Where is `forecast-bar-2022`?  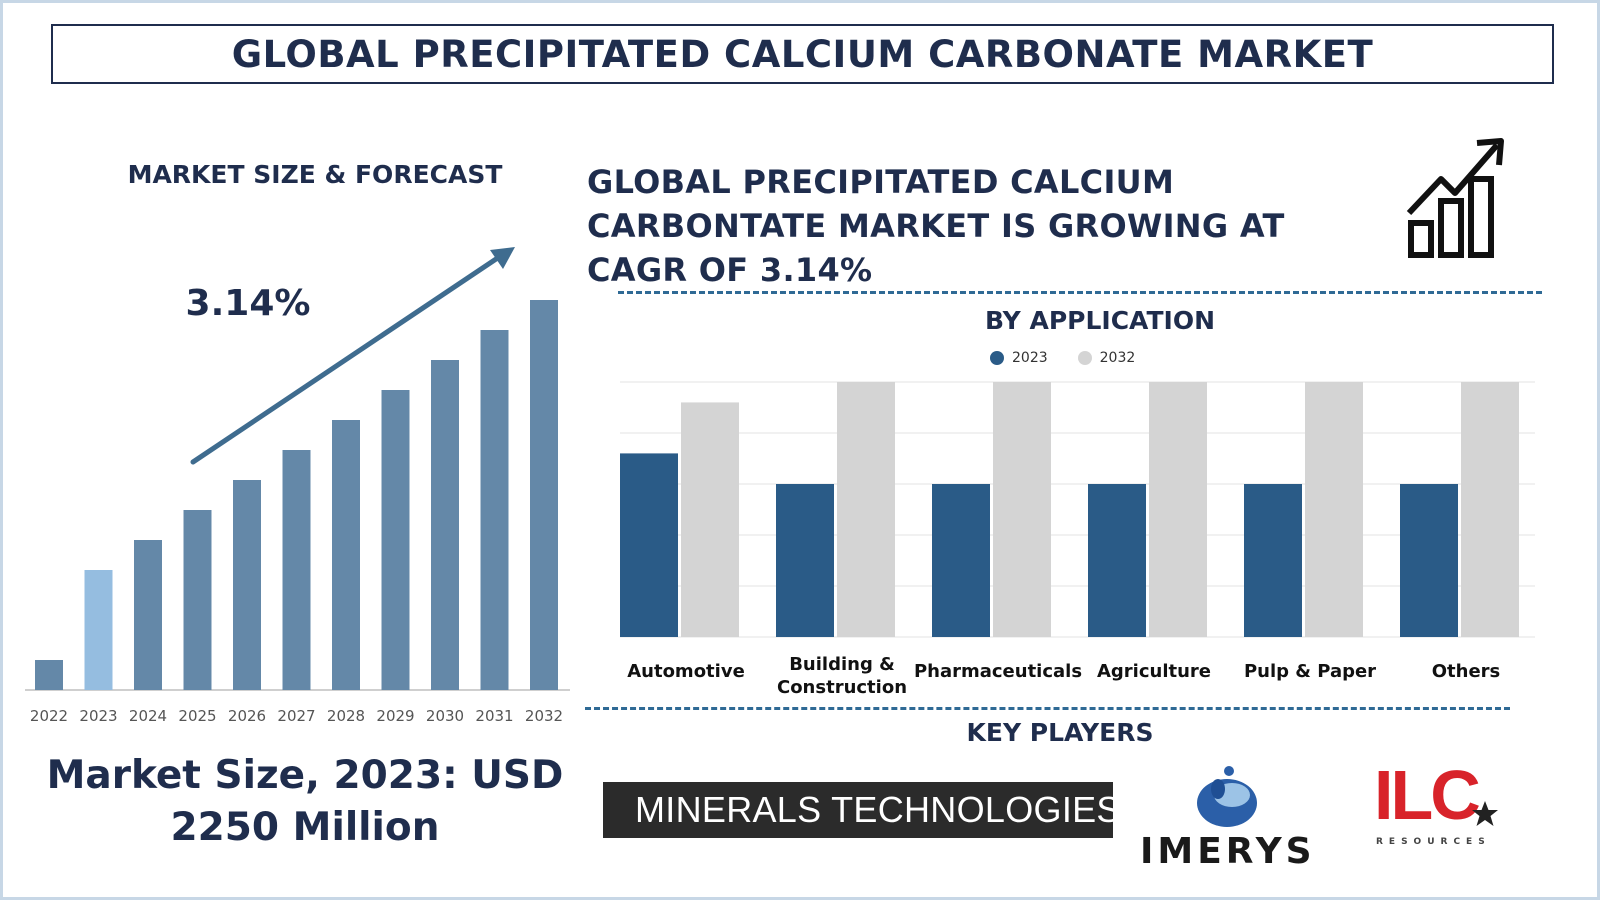
forecast-bar-2022 is located at coordinates (49, 675).